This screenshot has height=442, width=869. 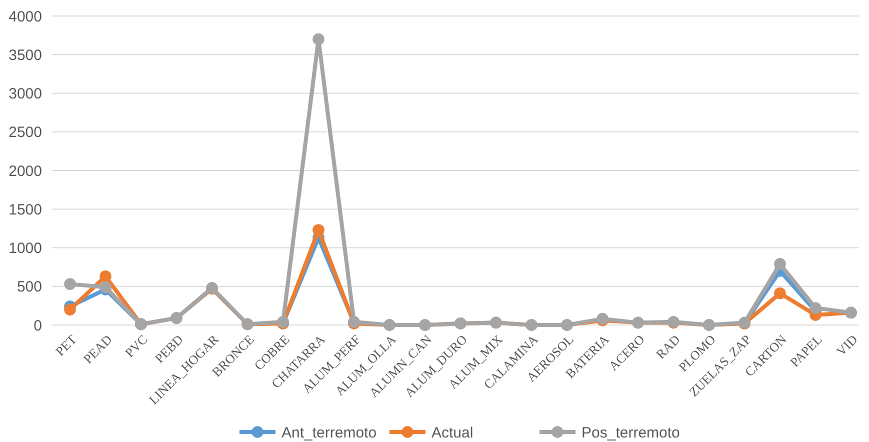 What do you see at coordinates (25, 248) in the screenshot?
I see `y-tick-label: 1000` at bounding box center [25, 248].